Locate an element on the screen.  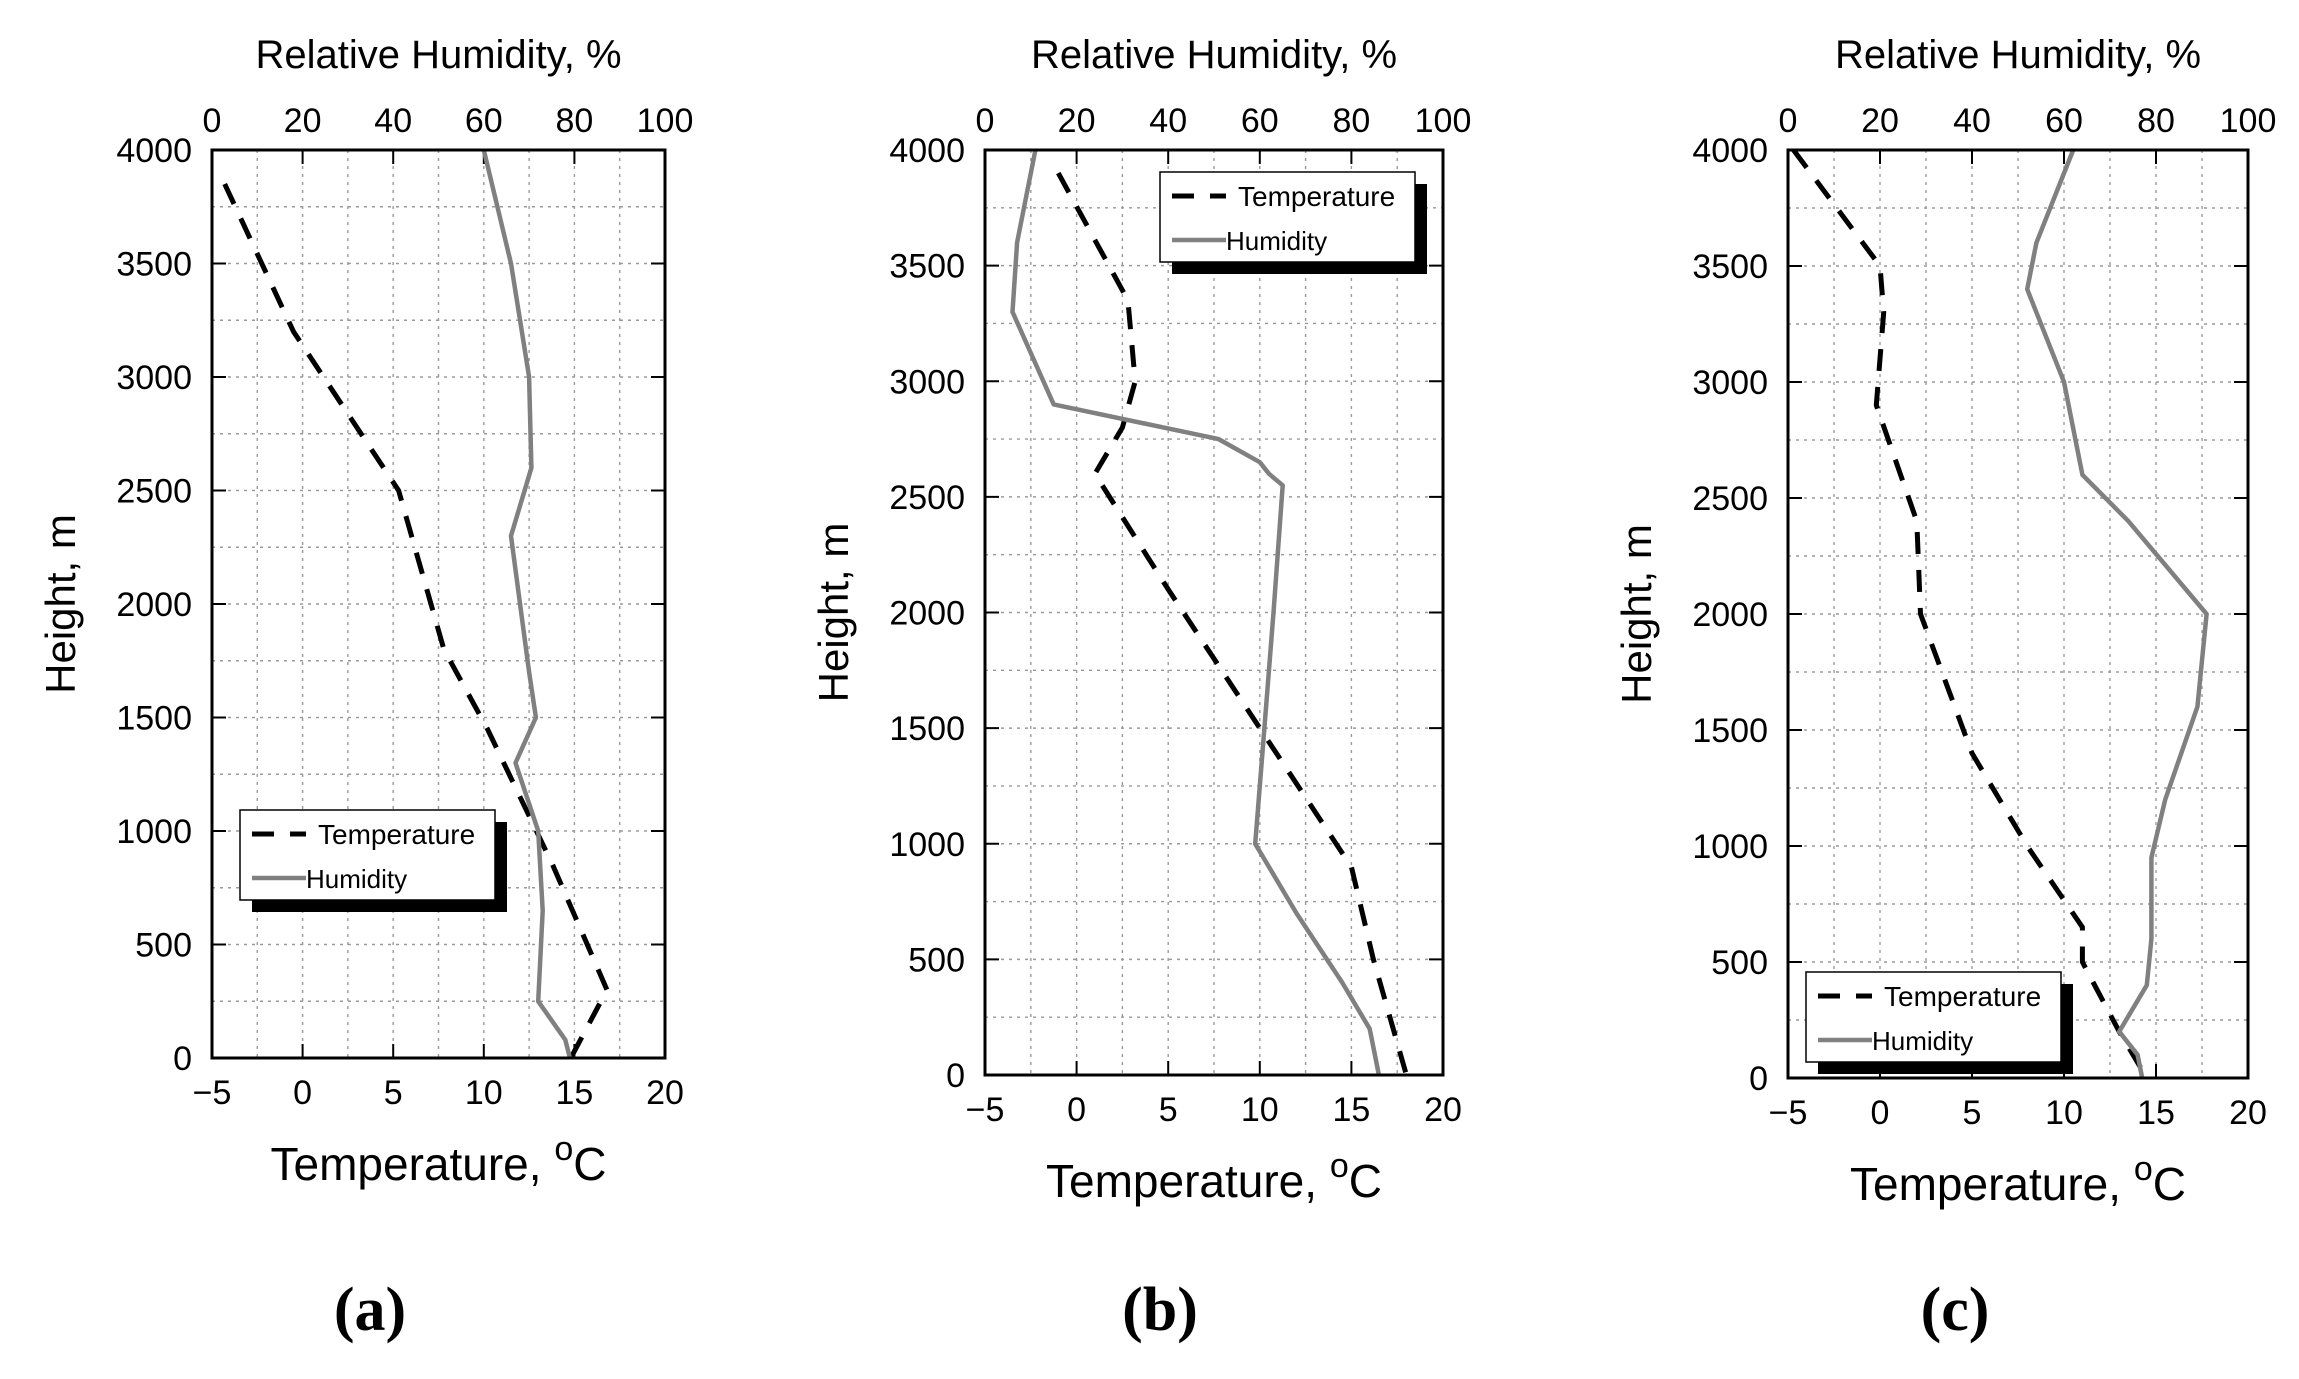
series is located at coordinates (416, 604).